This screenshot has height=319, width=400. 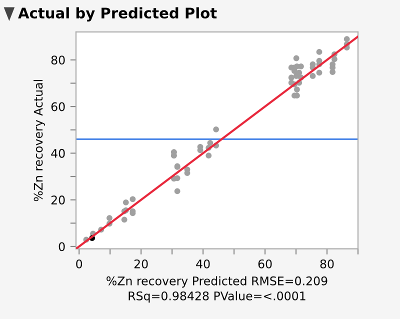 I want to click on x-tick-label: 40, so click(x=203, y=263).